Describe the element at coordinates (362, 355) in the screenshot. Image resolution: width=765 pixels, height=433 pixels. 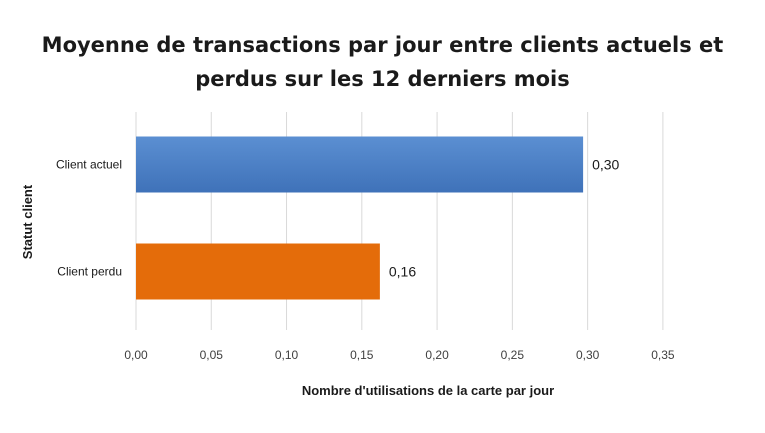
I see `x-tick-label: 0,15` at that location.